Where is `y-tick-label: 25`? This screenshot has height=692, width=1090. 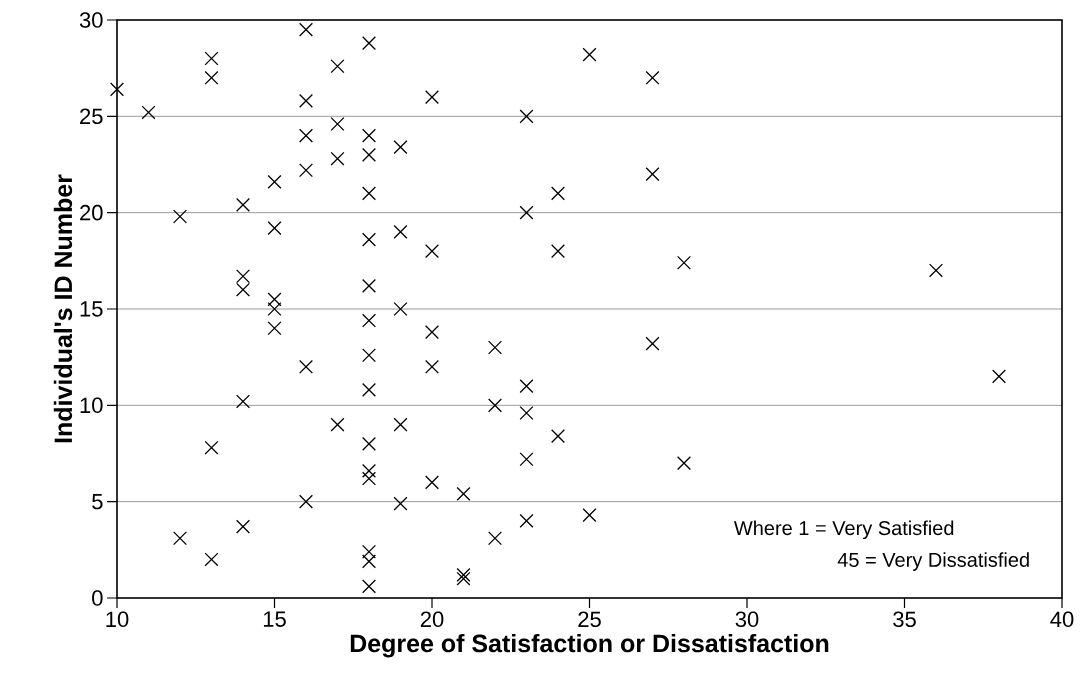 y-tick-label: 25 is located at coordinates (91, 116).